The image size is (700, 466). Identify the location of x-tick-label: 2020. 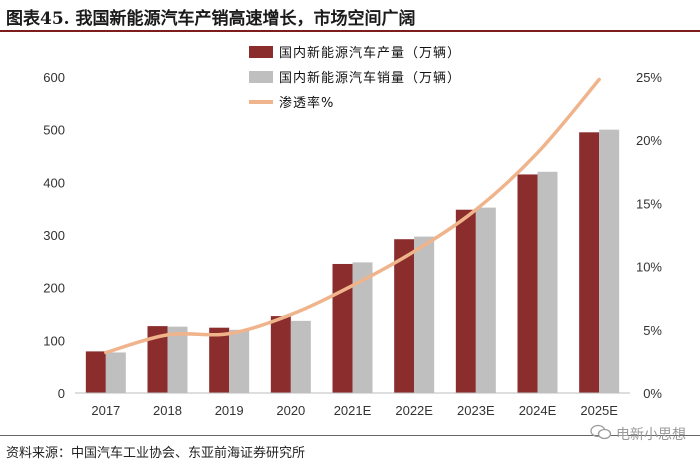
(290, 410).